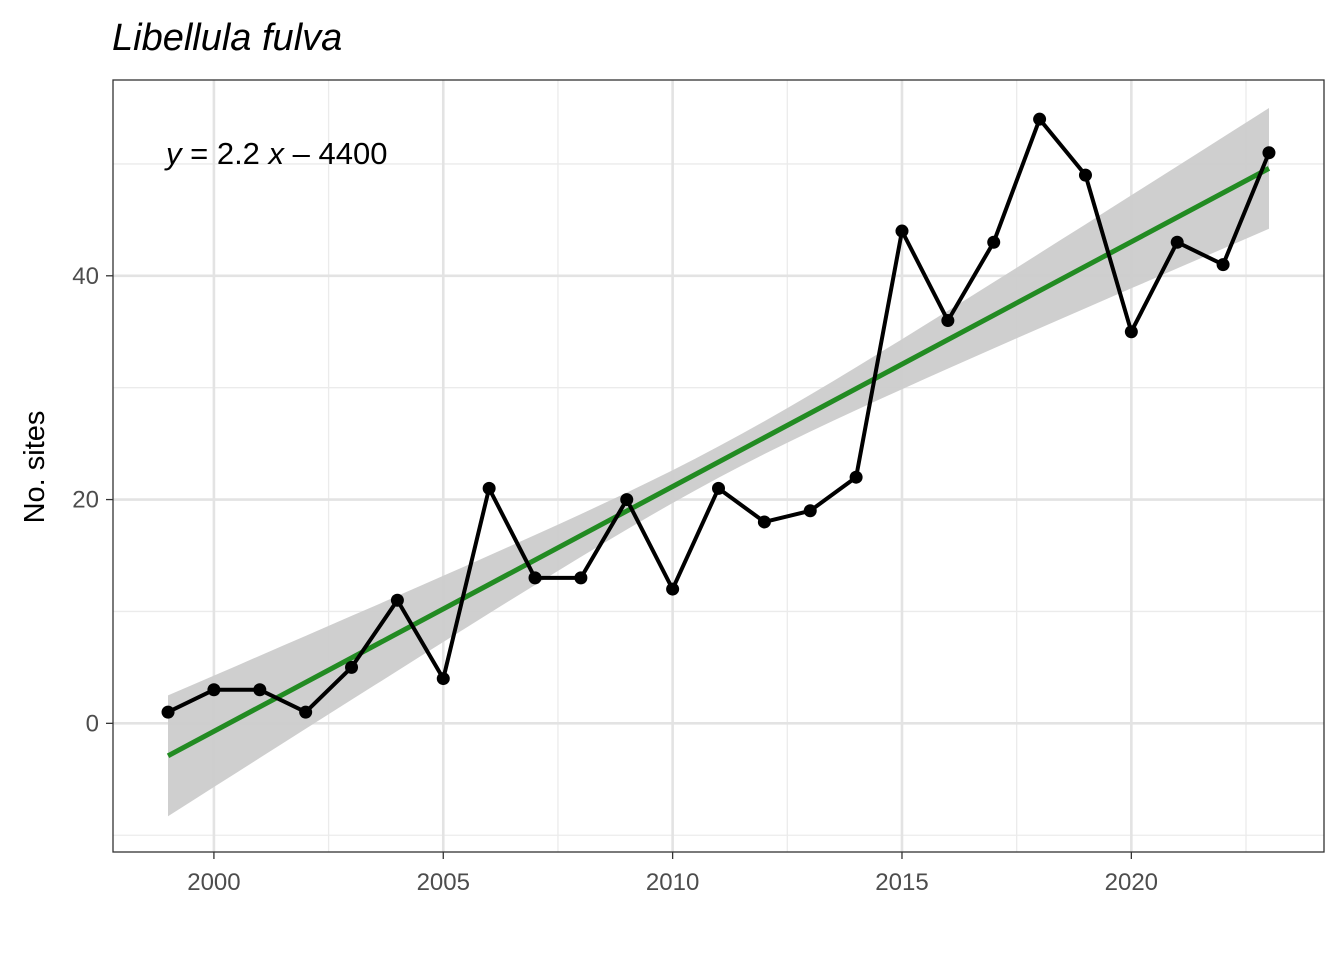 The height and width of the screenshot is (960, 1344). Describe the element at coordinates (225, 153) in the screenshot. I see `equation-equals: = 2.2` at that location.